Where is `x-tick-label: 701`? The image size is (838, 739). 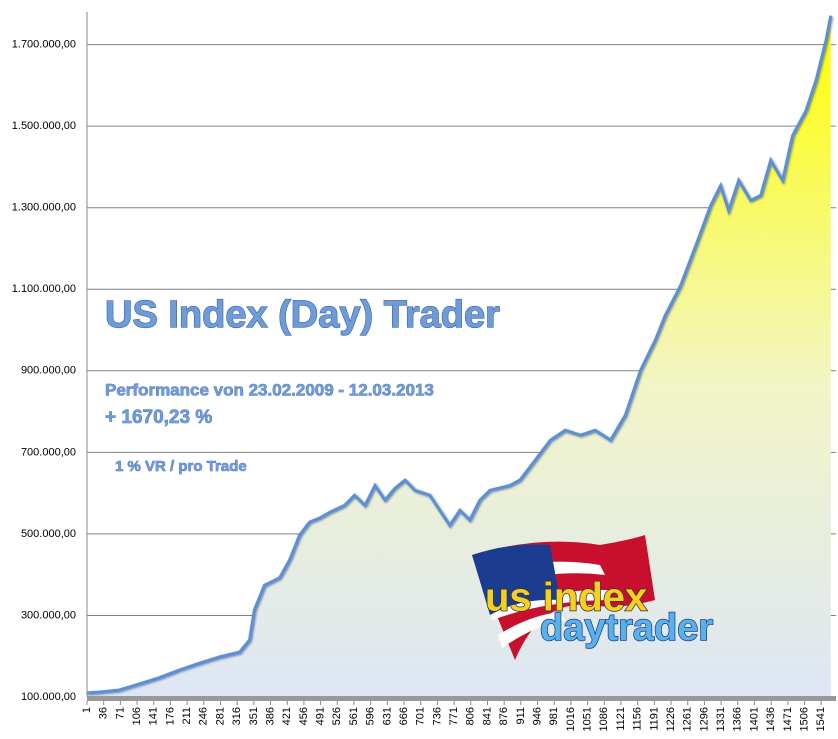 x-tick-label: 701 is located at coordinates (421, 716).